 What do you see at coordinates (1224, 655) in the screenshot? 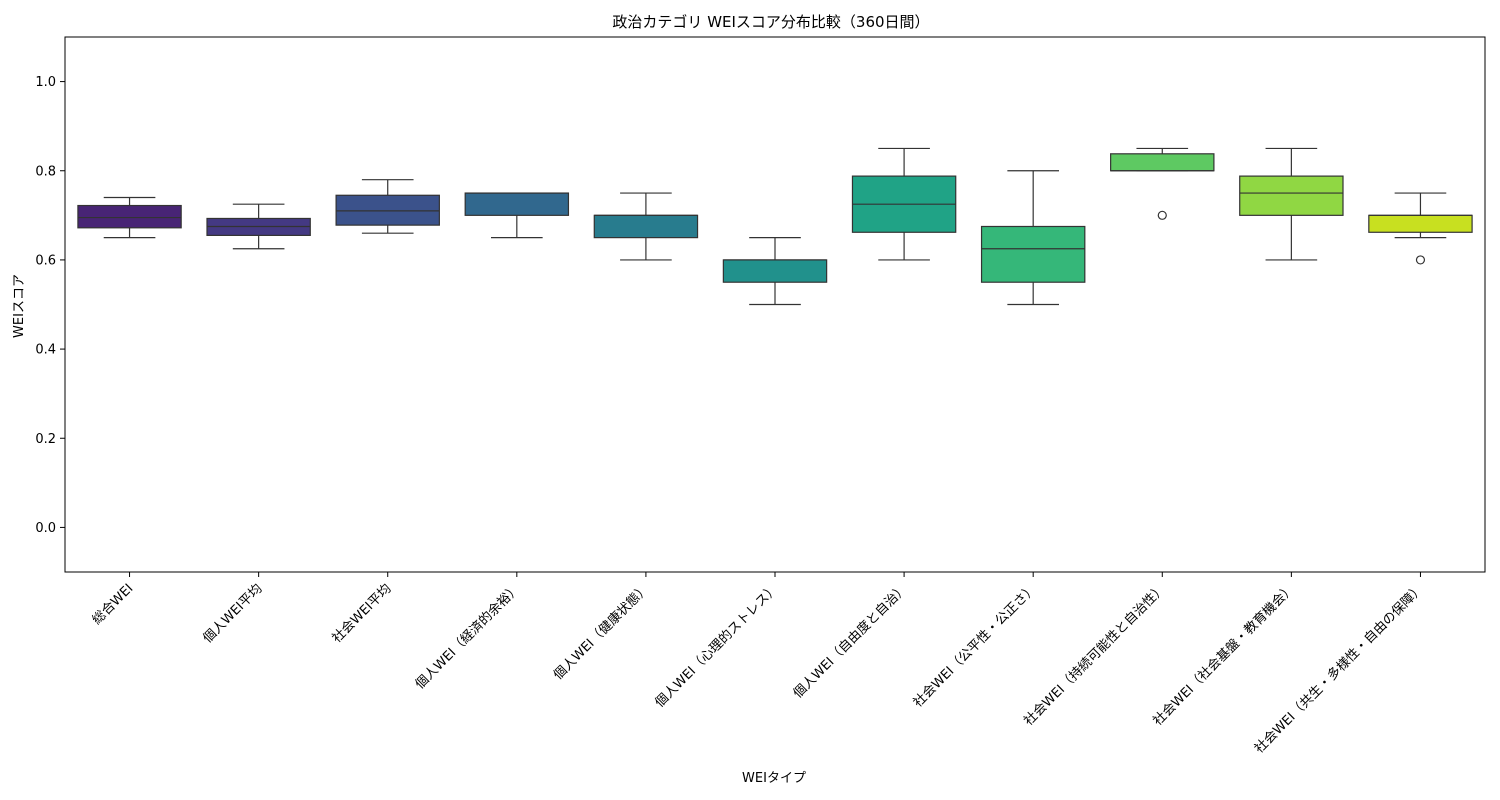
I see `x-tick-label: 社会WEI（社会基盤・教育機会）` at bounding box center [1224, 655].